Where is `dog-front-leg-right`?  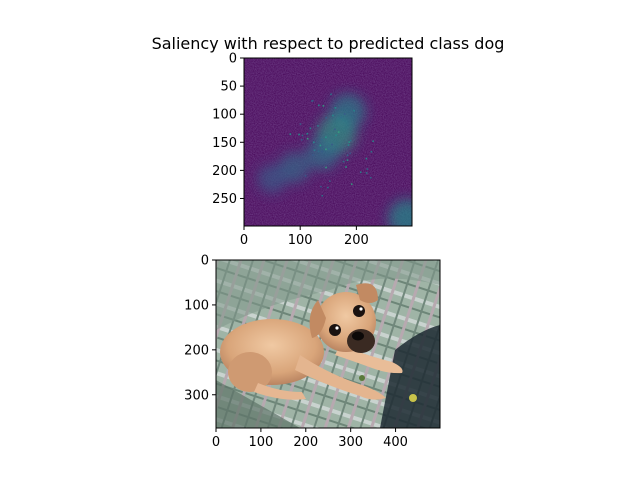 dog-front-leg-right is located at coordinates (369, 359).